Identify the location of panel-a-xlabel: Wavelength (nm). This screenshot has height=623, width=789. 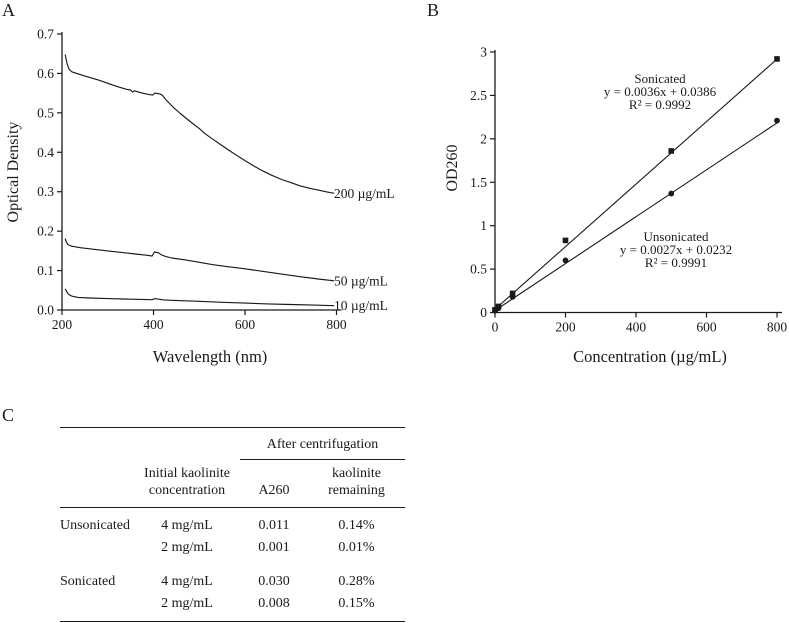
(210, 356).